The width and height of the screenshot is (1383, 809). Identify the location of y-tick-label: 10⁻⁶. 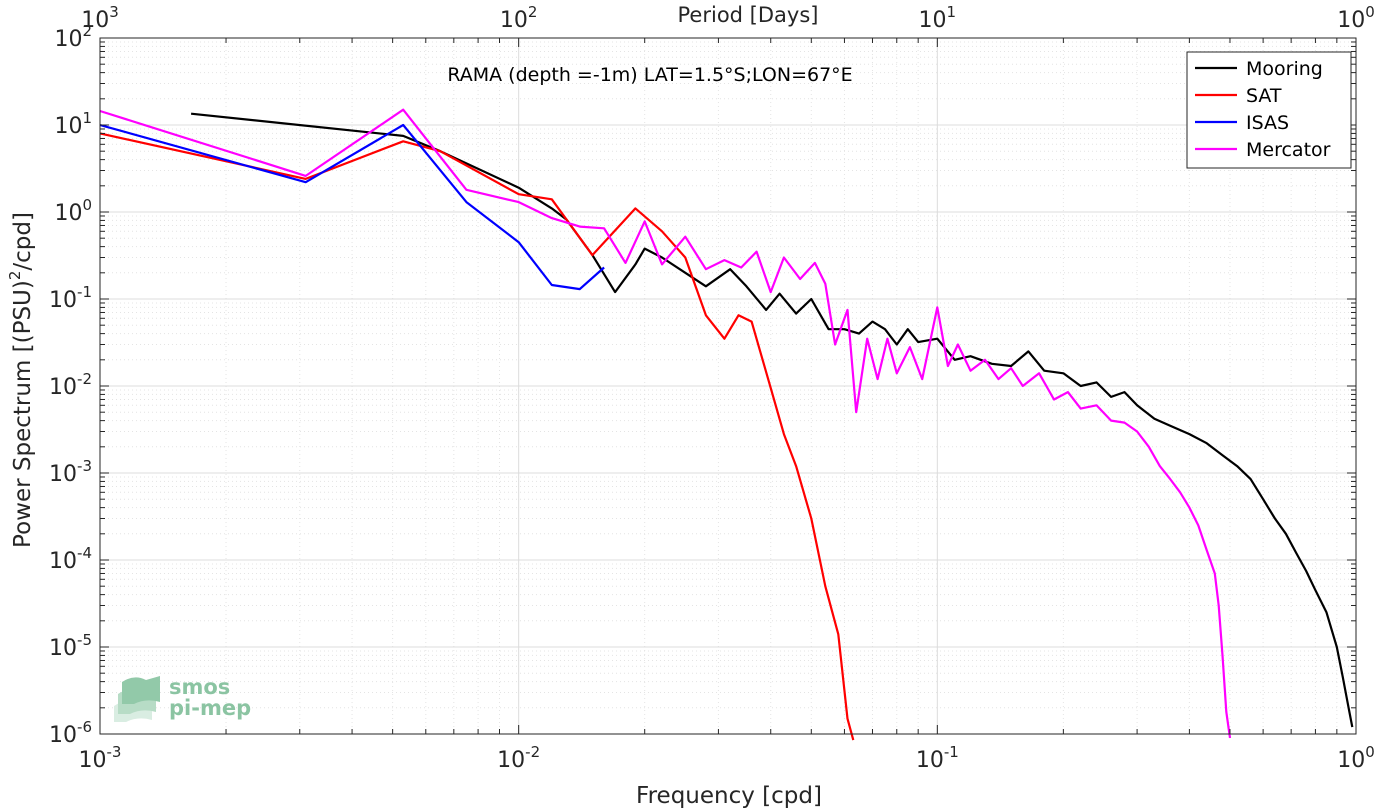
(70, 733).